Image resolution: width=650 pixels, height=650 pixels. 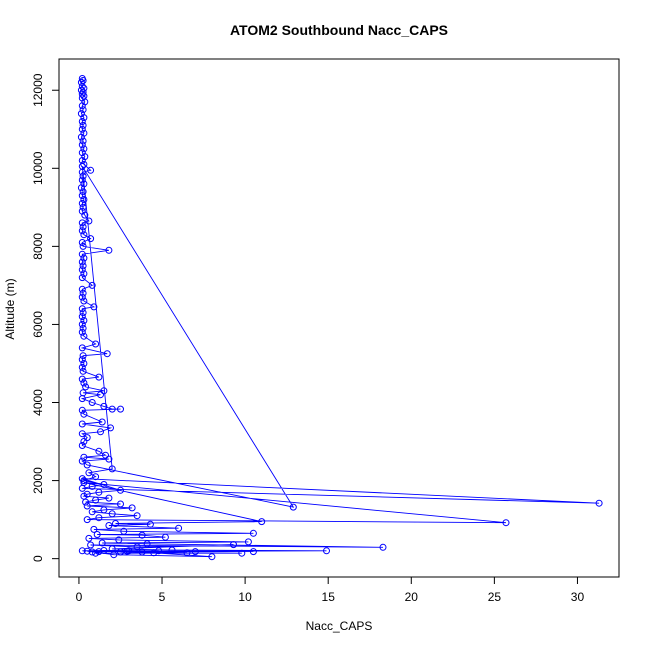 What do you see at coordinates (38, 168) in the screenshot?
I see `y-tick-label: 10000` at bounding box center [38, 168].